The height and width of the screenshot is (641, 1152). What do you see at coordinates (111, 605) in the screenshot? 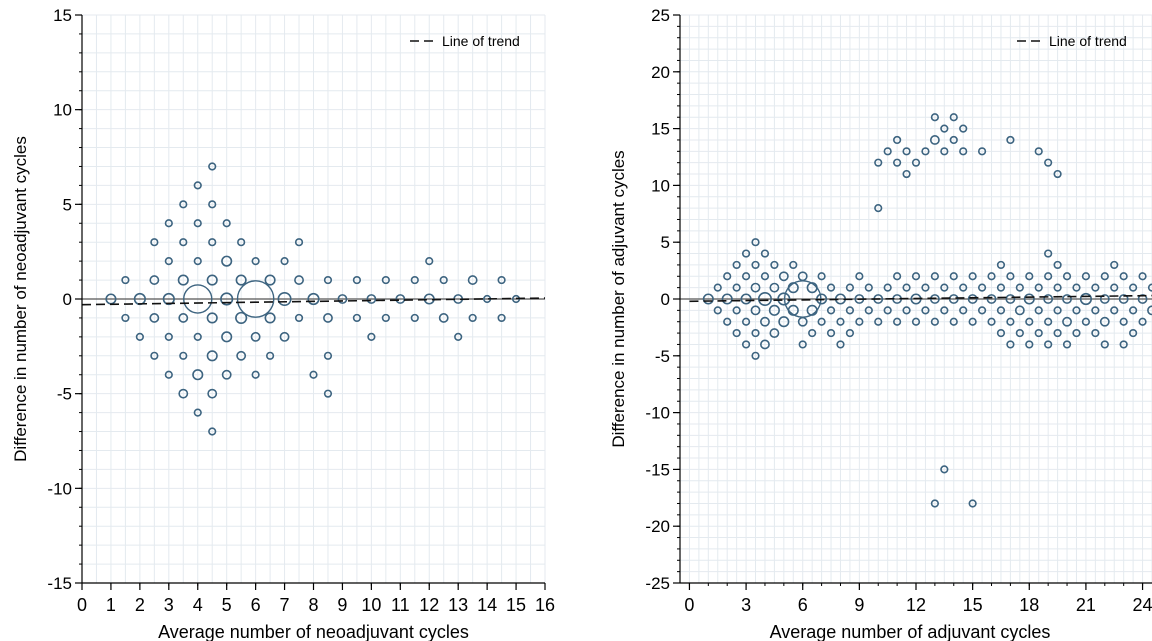
I see `x-tick-label: 1` at bounding box center [111, 605].